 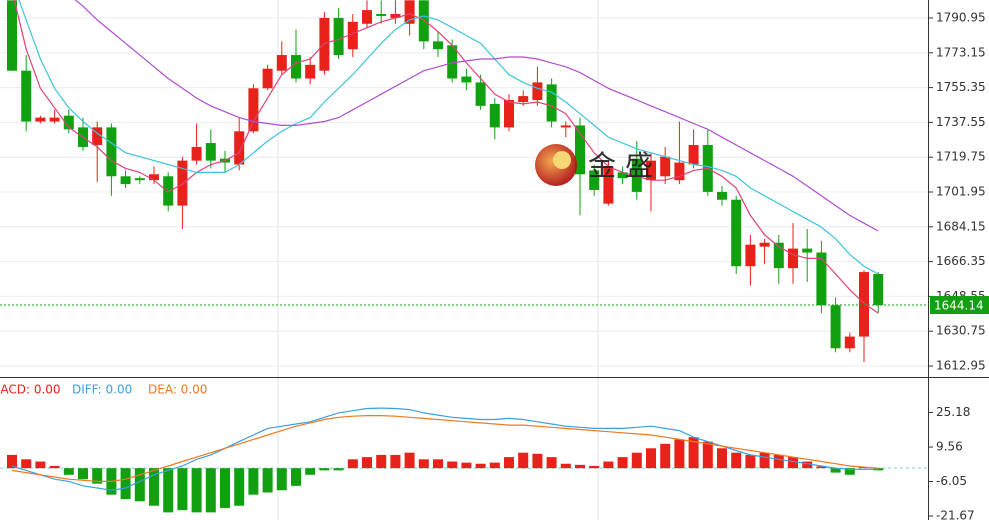 I want to click on watermark: 金 盛, so click(x=594, y=165).